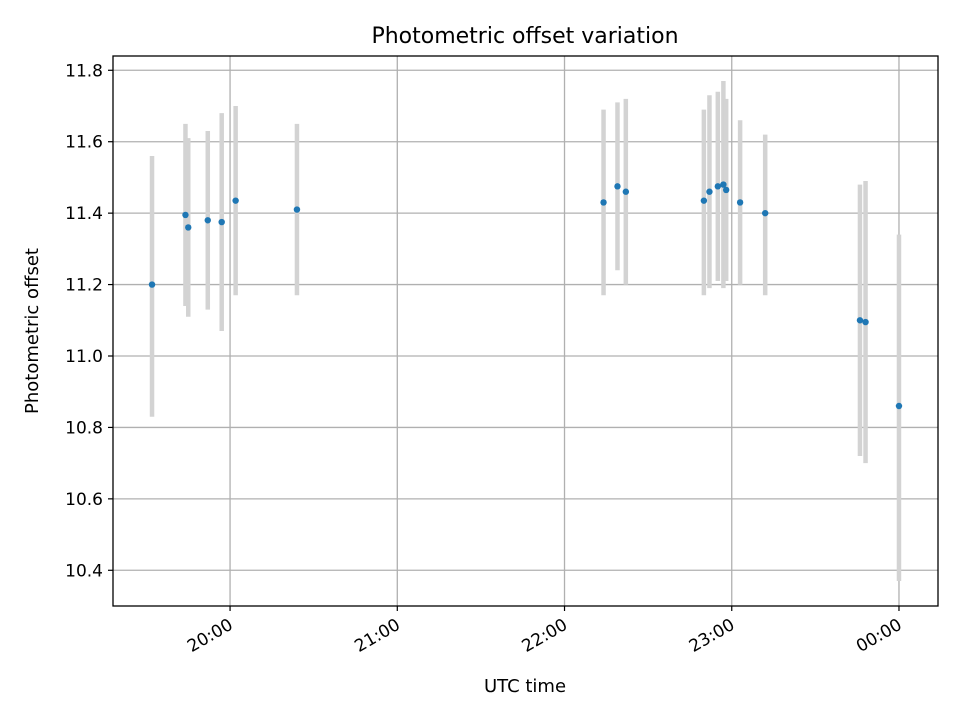  Describe the element at coordinates (84, 357) in the screenshot. I see `y-tick-label: 11.0` at that location.